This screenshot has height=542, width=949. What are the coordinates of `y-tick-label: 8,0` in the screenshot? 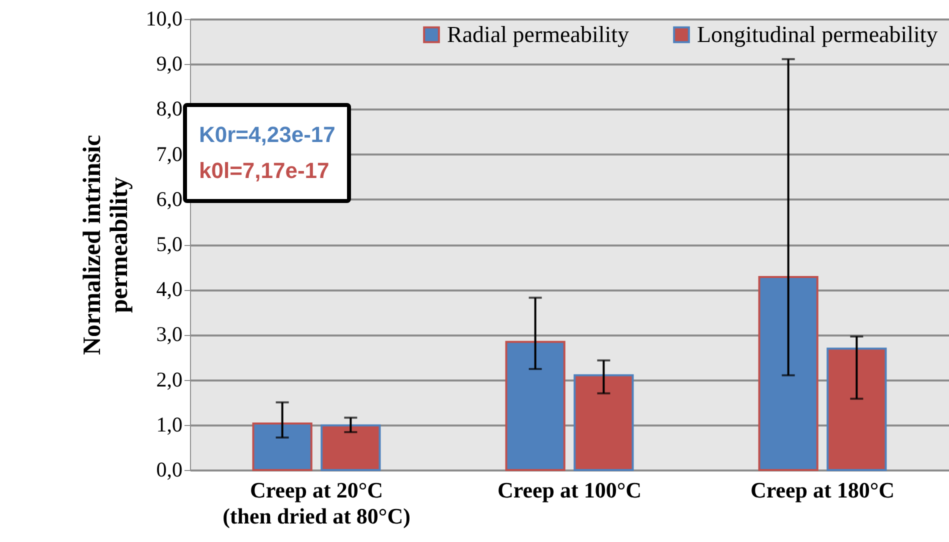 It's located at (169, 108).